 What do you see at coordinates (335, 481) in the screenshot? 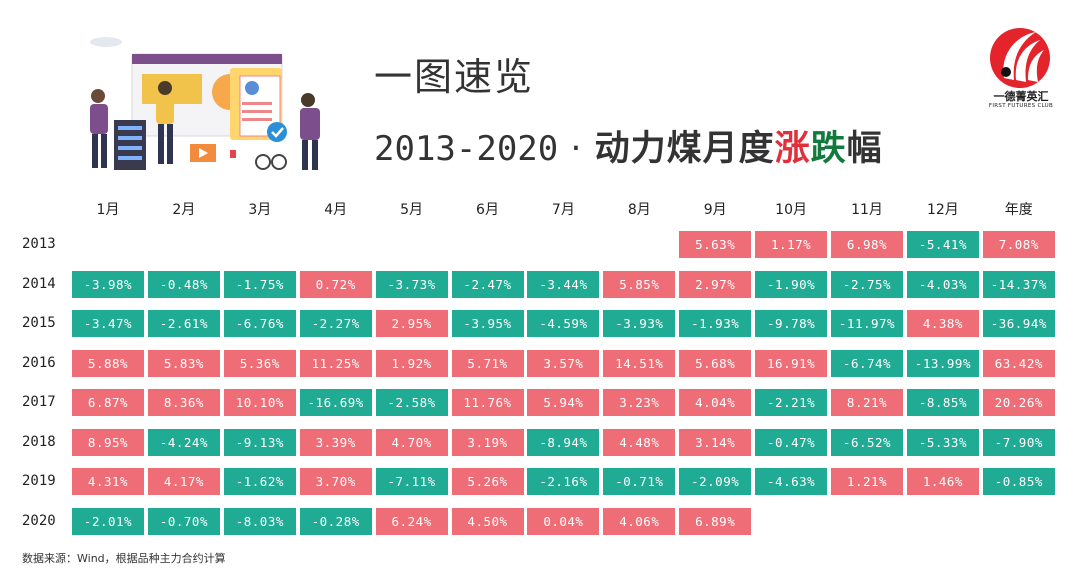
I see `data-cell: 3.70%` at bounding box center [335, 481].